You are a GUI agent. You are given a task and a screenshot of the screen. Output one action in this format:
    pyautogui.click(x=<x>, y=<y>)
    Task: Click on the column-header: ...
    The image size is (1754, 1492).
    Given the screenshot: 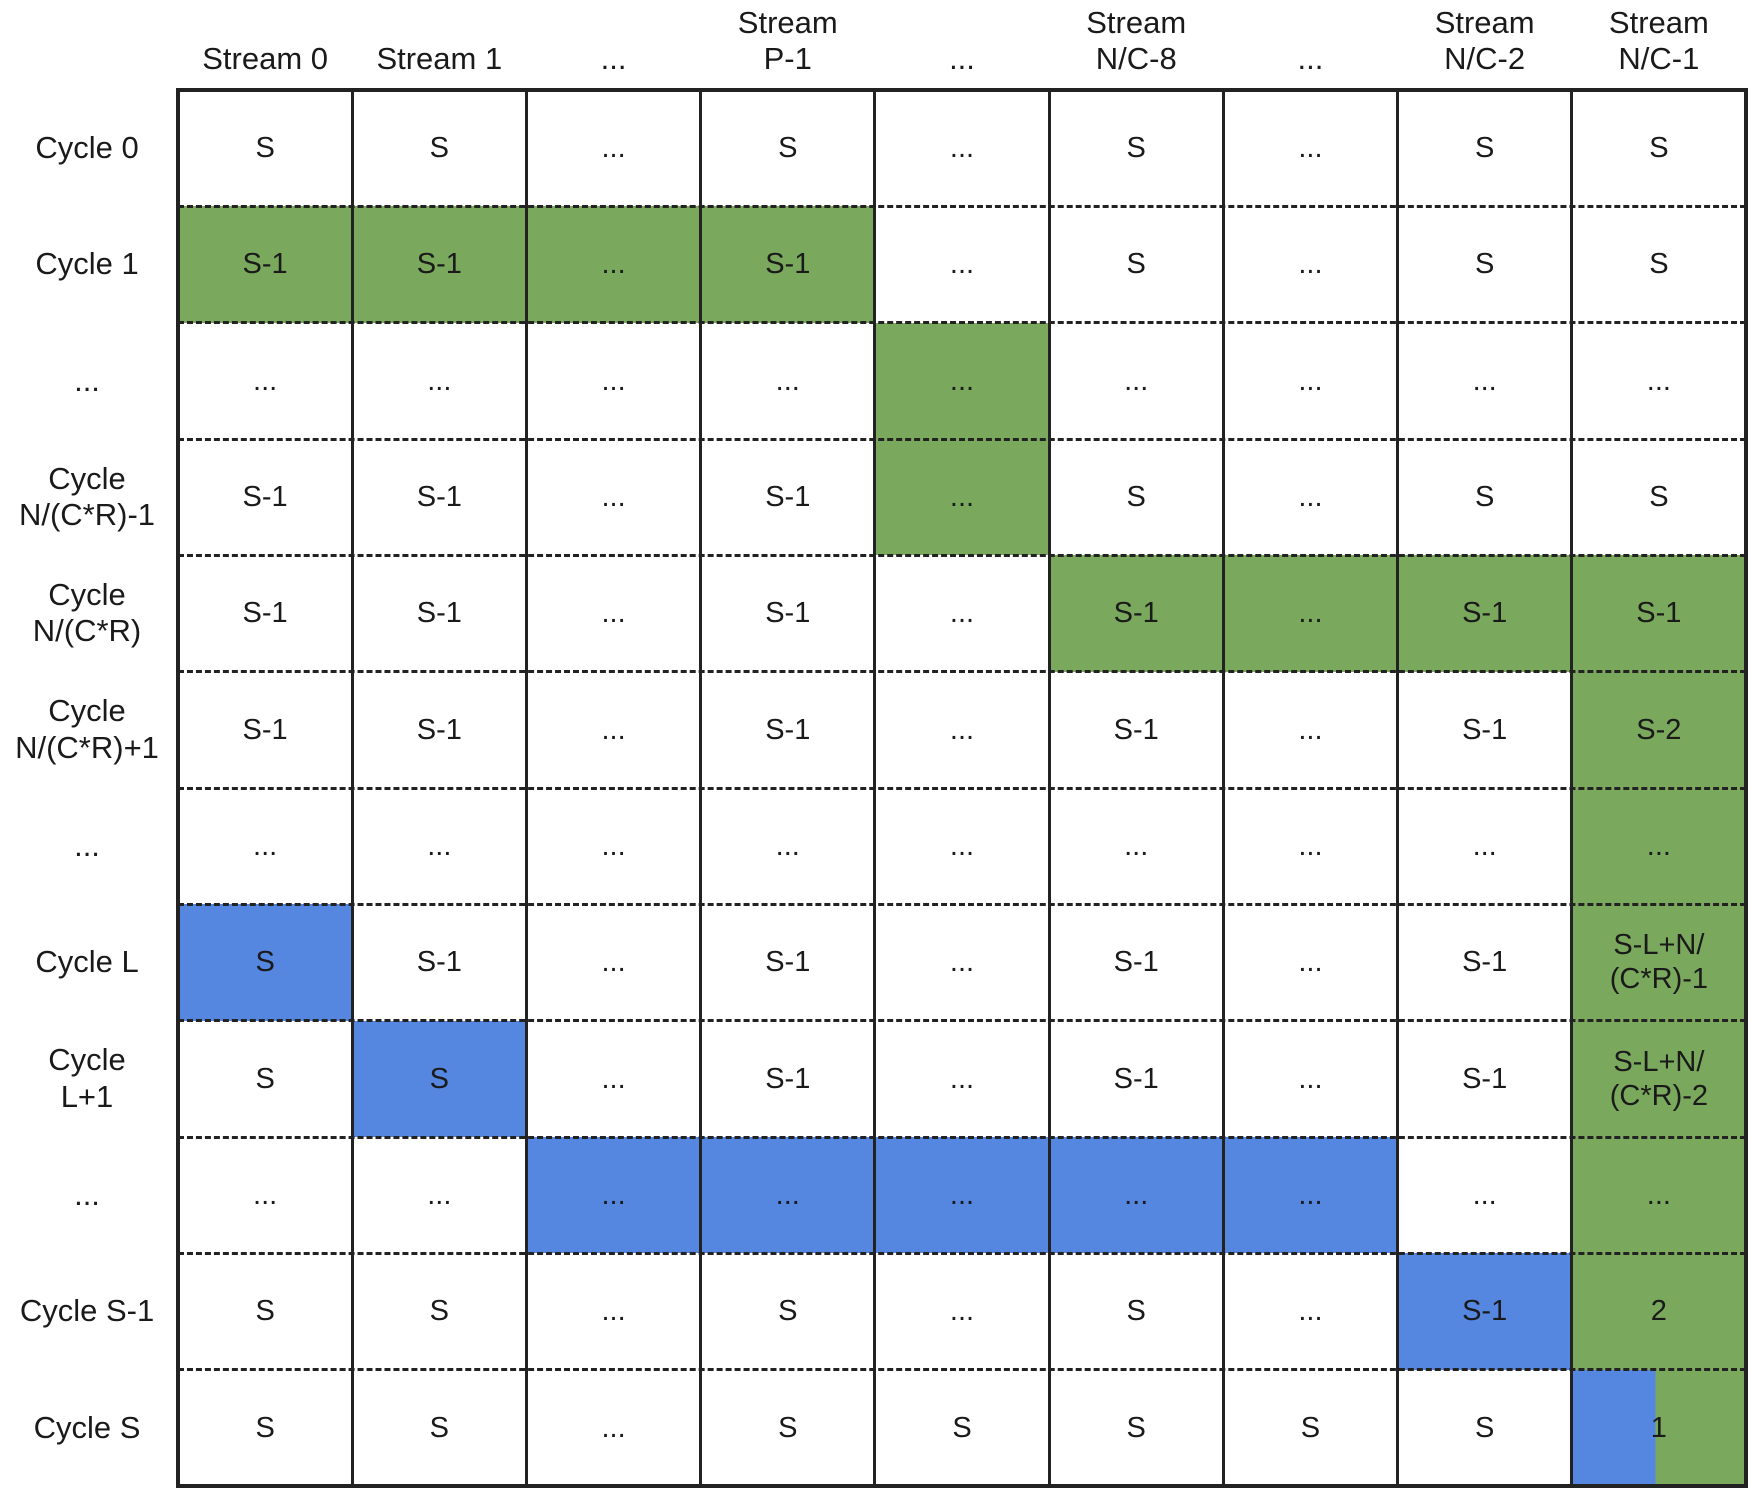 What is the action you would take?
    pyautogui.click(x=1310, y=59)
    